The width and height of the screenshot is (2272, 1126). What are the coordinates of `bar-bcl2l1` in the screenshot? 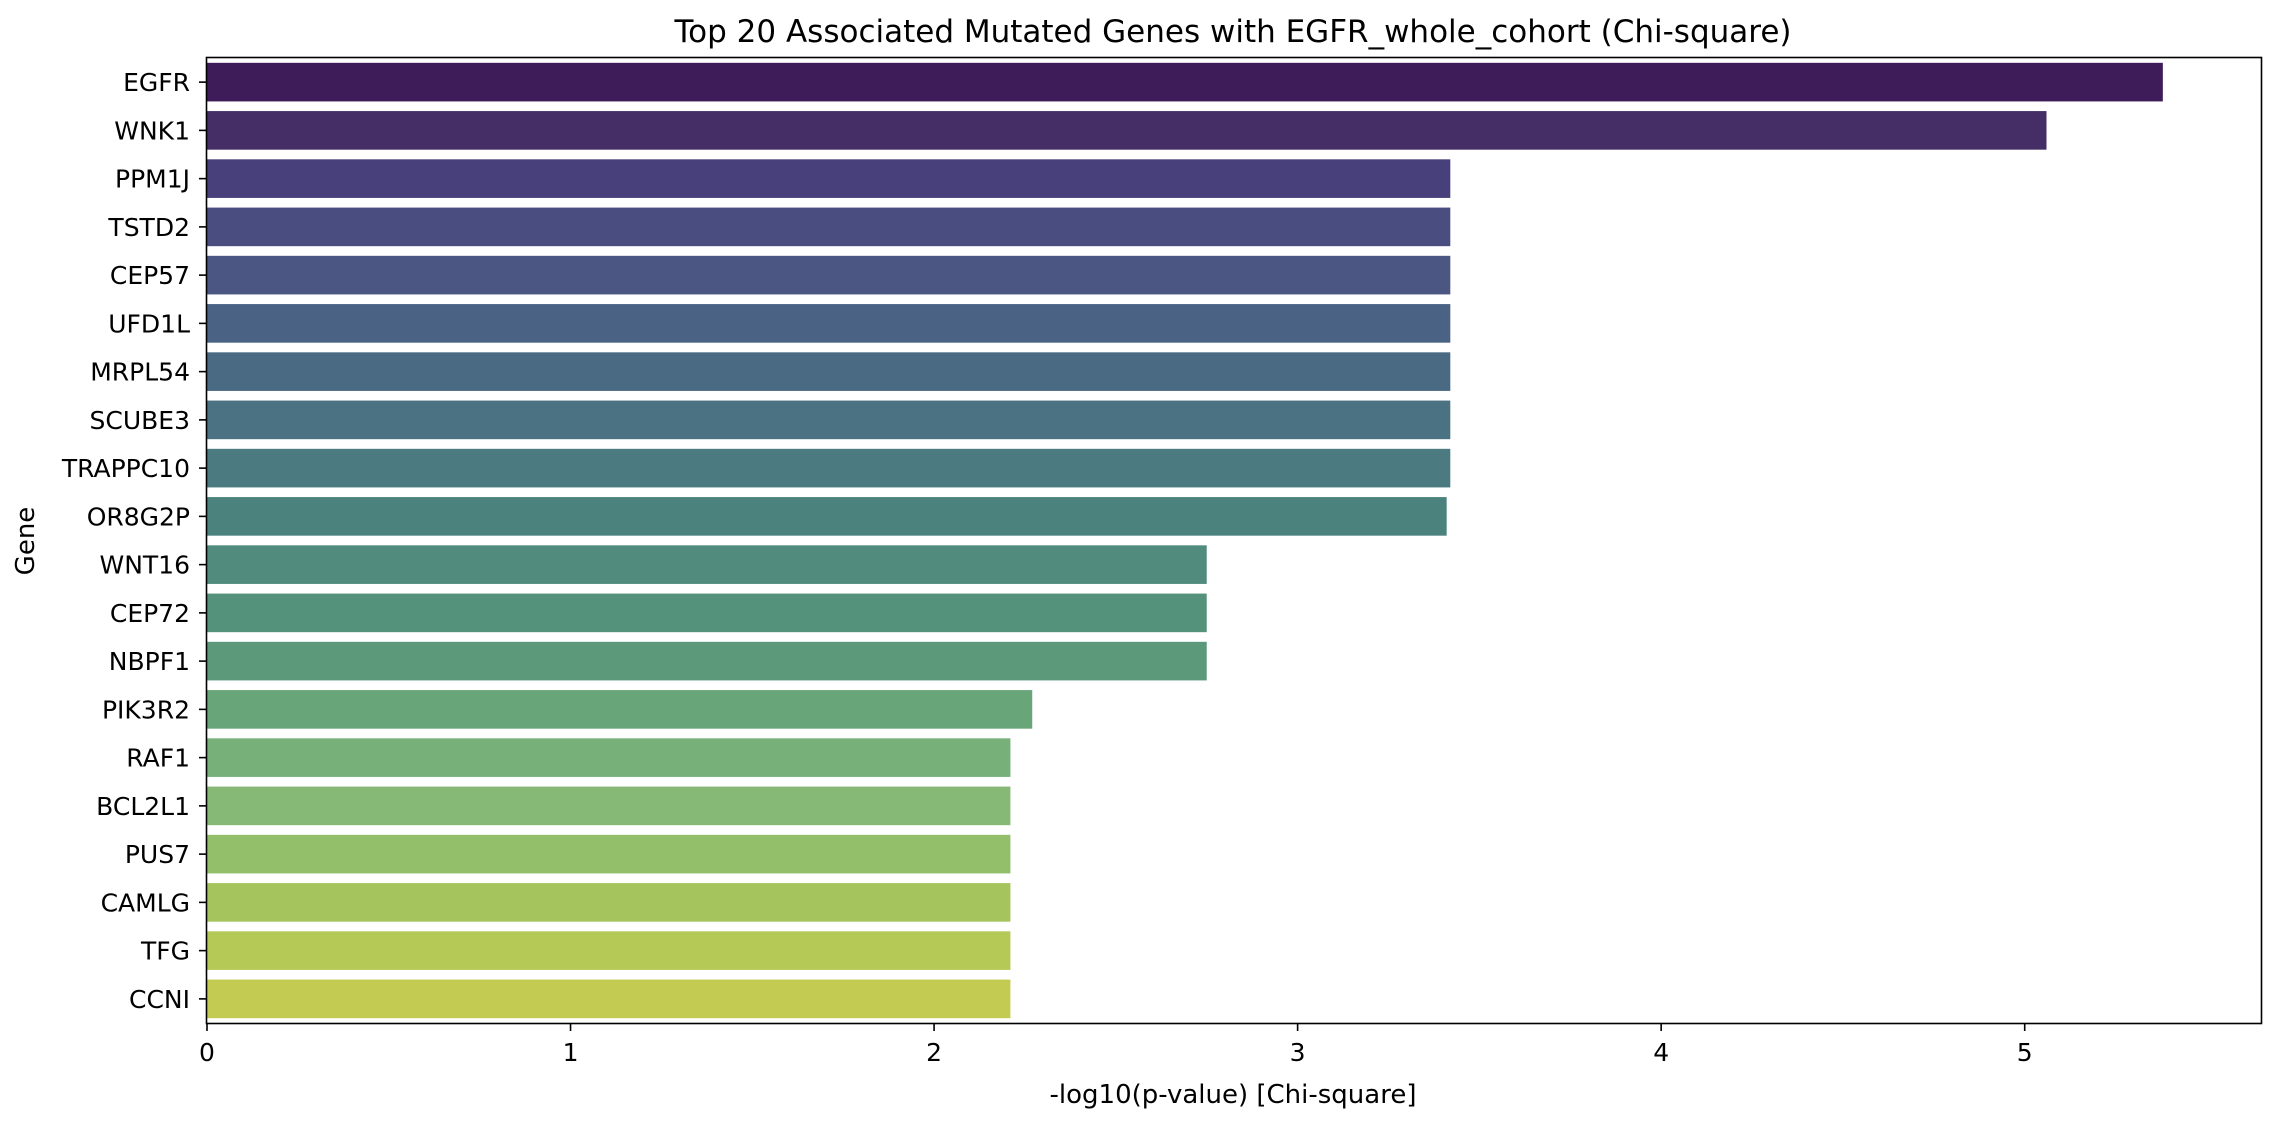 It's located at (609, 806).